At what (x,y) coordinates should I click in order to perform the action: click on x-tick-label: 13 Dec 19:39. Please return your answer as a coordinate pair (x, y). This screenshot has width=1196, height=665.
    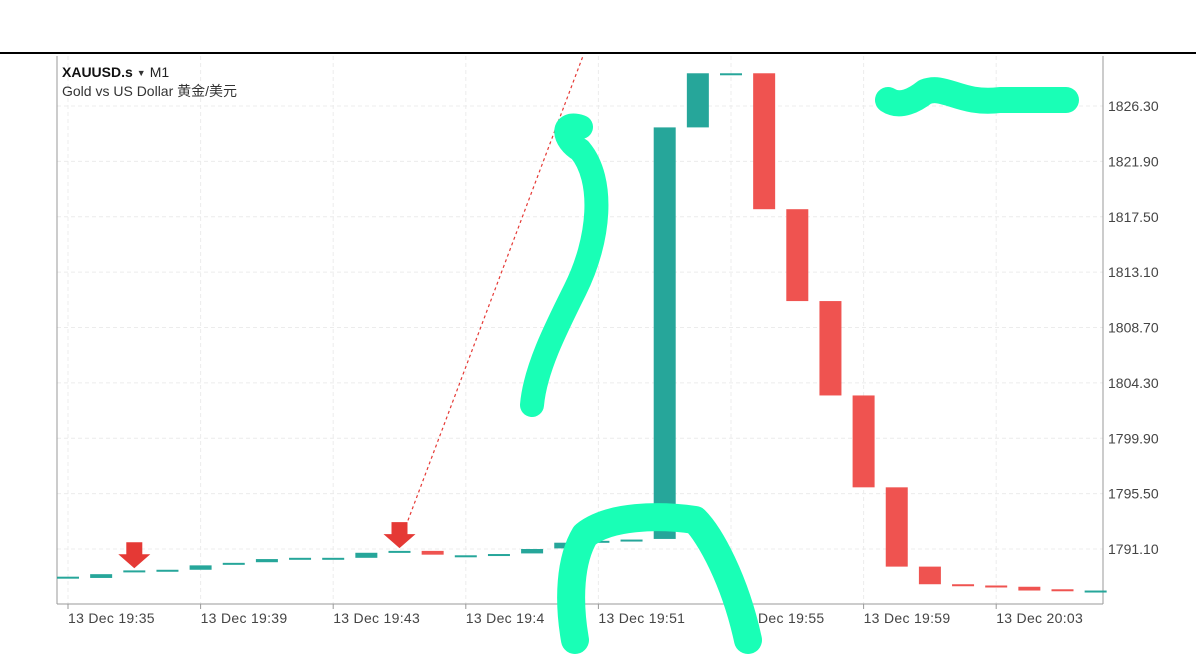
    Looking at the image, I should click on (244, 618).